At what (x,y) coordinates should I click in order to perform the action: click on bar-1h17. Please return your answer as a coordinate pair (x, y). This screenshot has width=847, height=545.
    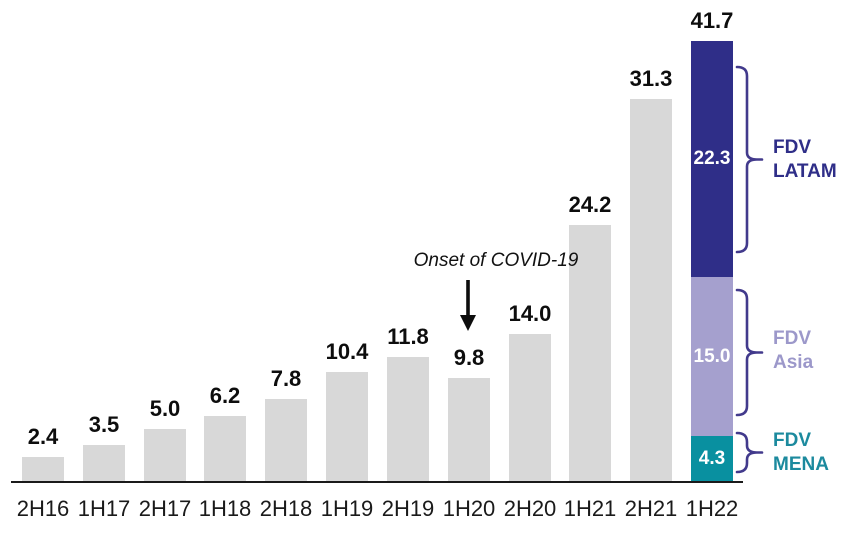
    Looking at the image, I should click on (104, 463).